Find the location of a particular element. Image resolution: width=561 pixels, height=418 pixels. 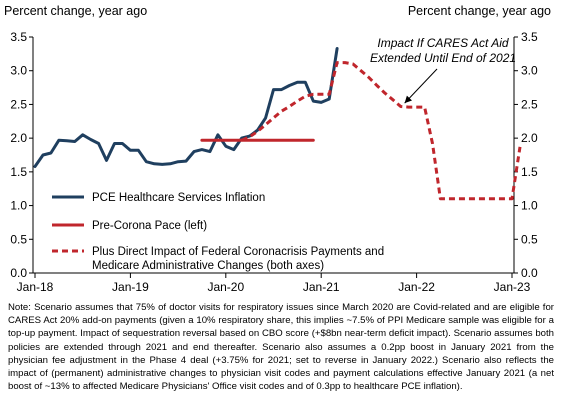

left-y-tick-label: 2.5 is located at coordinates (18, 104).